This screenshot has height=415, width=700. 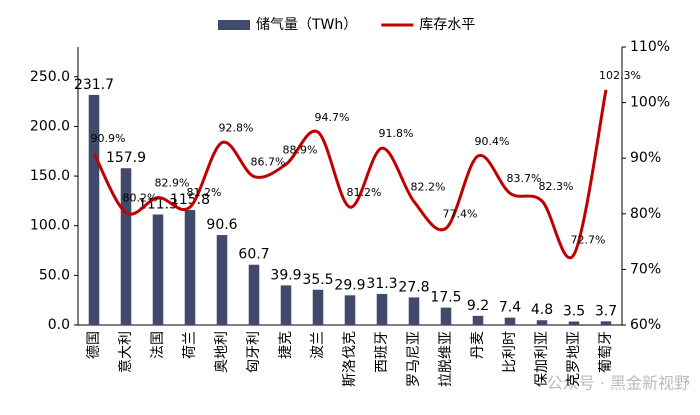 What do you see at coordinates (300, 149) in the screenshot?
I see `line-value-label: 88.9%` at bounding box center [300, 149].